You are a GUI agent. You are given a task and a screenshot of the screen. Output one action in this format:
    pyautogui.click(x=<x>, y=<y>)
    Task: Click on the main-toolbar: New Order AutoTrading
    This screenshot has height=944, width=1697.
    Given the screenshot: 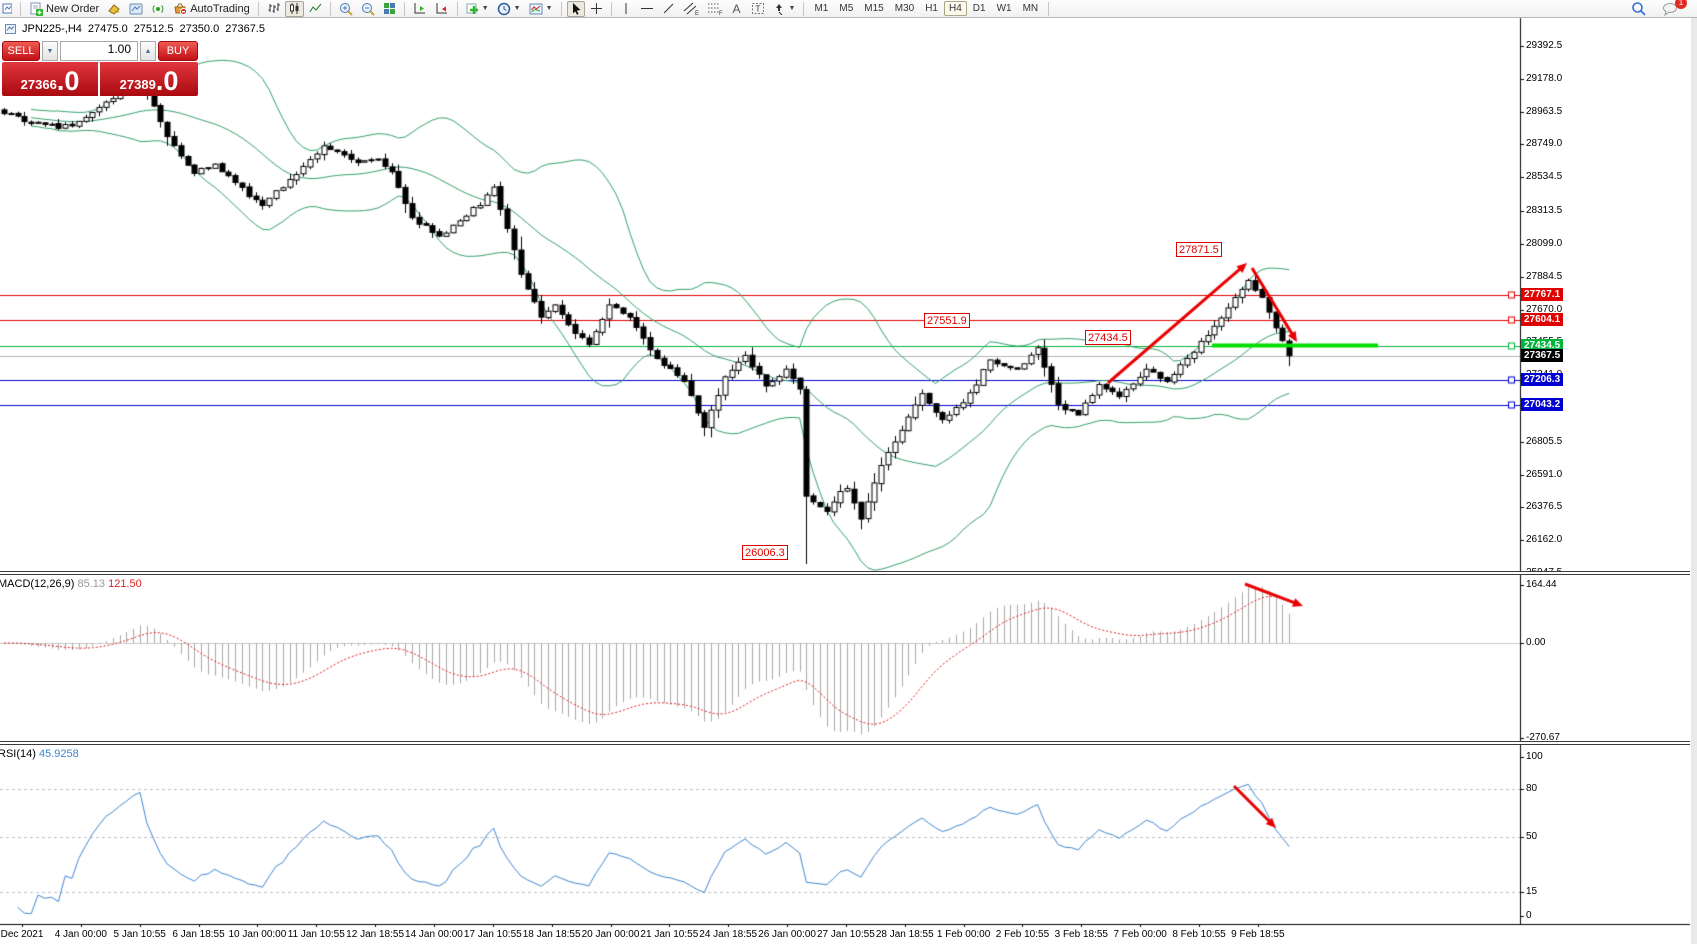 What is the action you would take?
    pyautogui.click(x=848, y=9)
    